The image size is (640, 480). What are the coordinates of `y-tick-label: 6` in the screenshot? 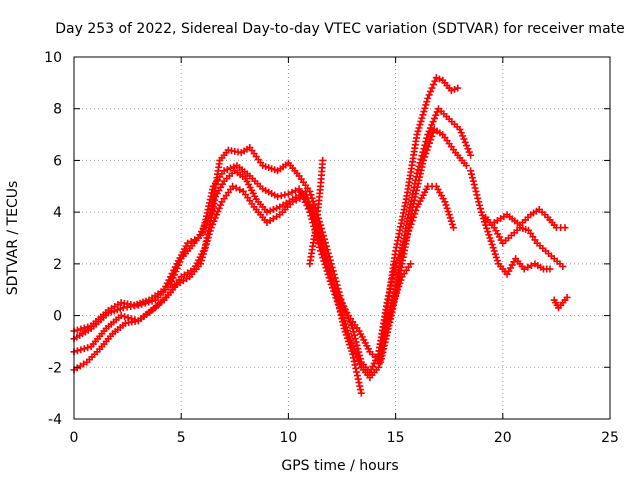 It's located at (57, 161).